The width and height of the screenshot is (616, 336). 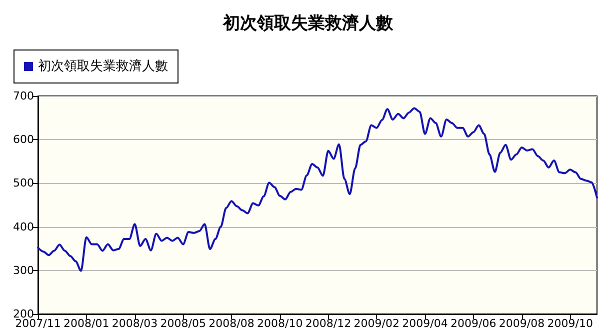 What do you see at coordinates (570, 323) in the screenshot?
I see `x-tick-label: 2009/10` at bounding box center [570, 323].